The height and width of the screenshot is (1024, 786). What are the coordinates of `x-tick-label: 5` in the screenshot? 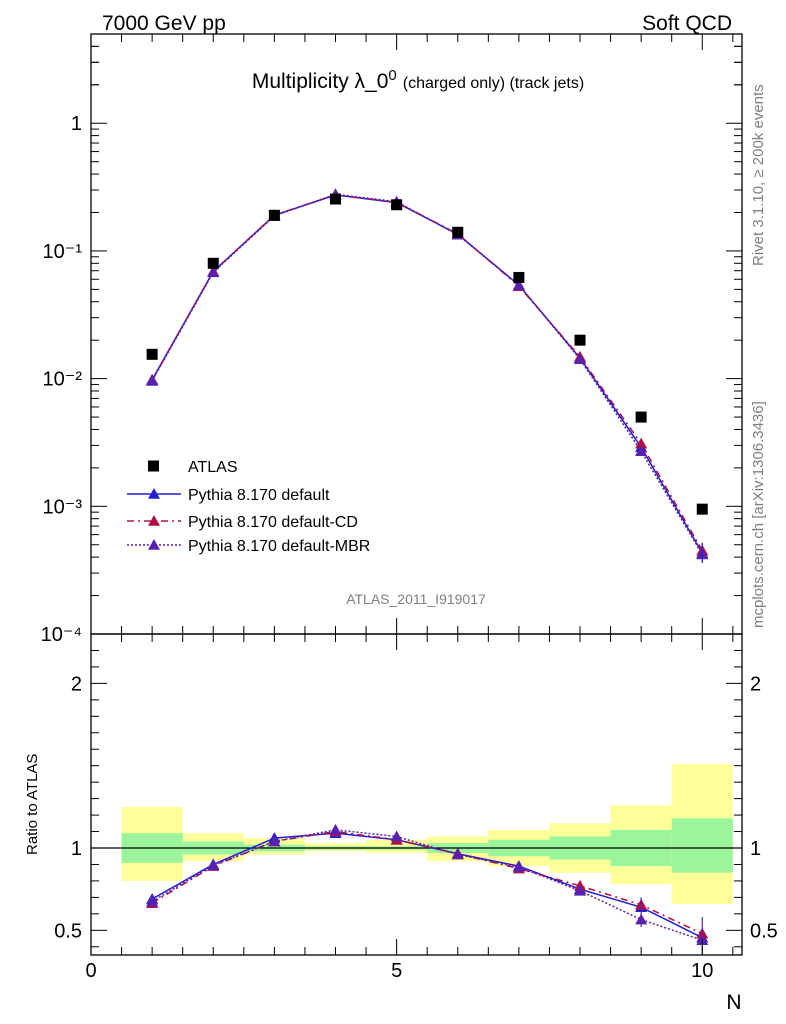 It's located at (396, 971).